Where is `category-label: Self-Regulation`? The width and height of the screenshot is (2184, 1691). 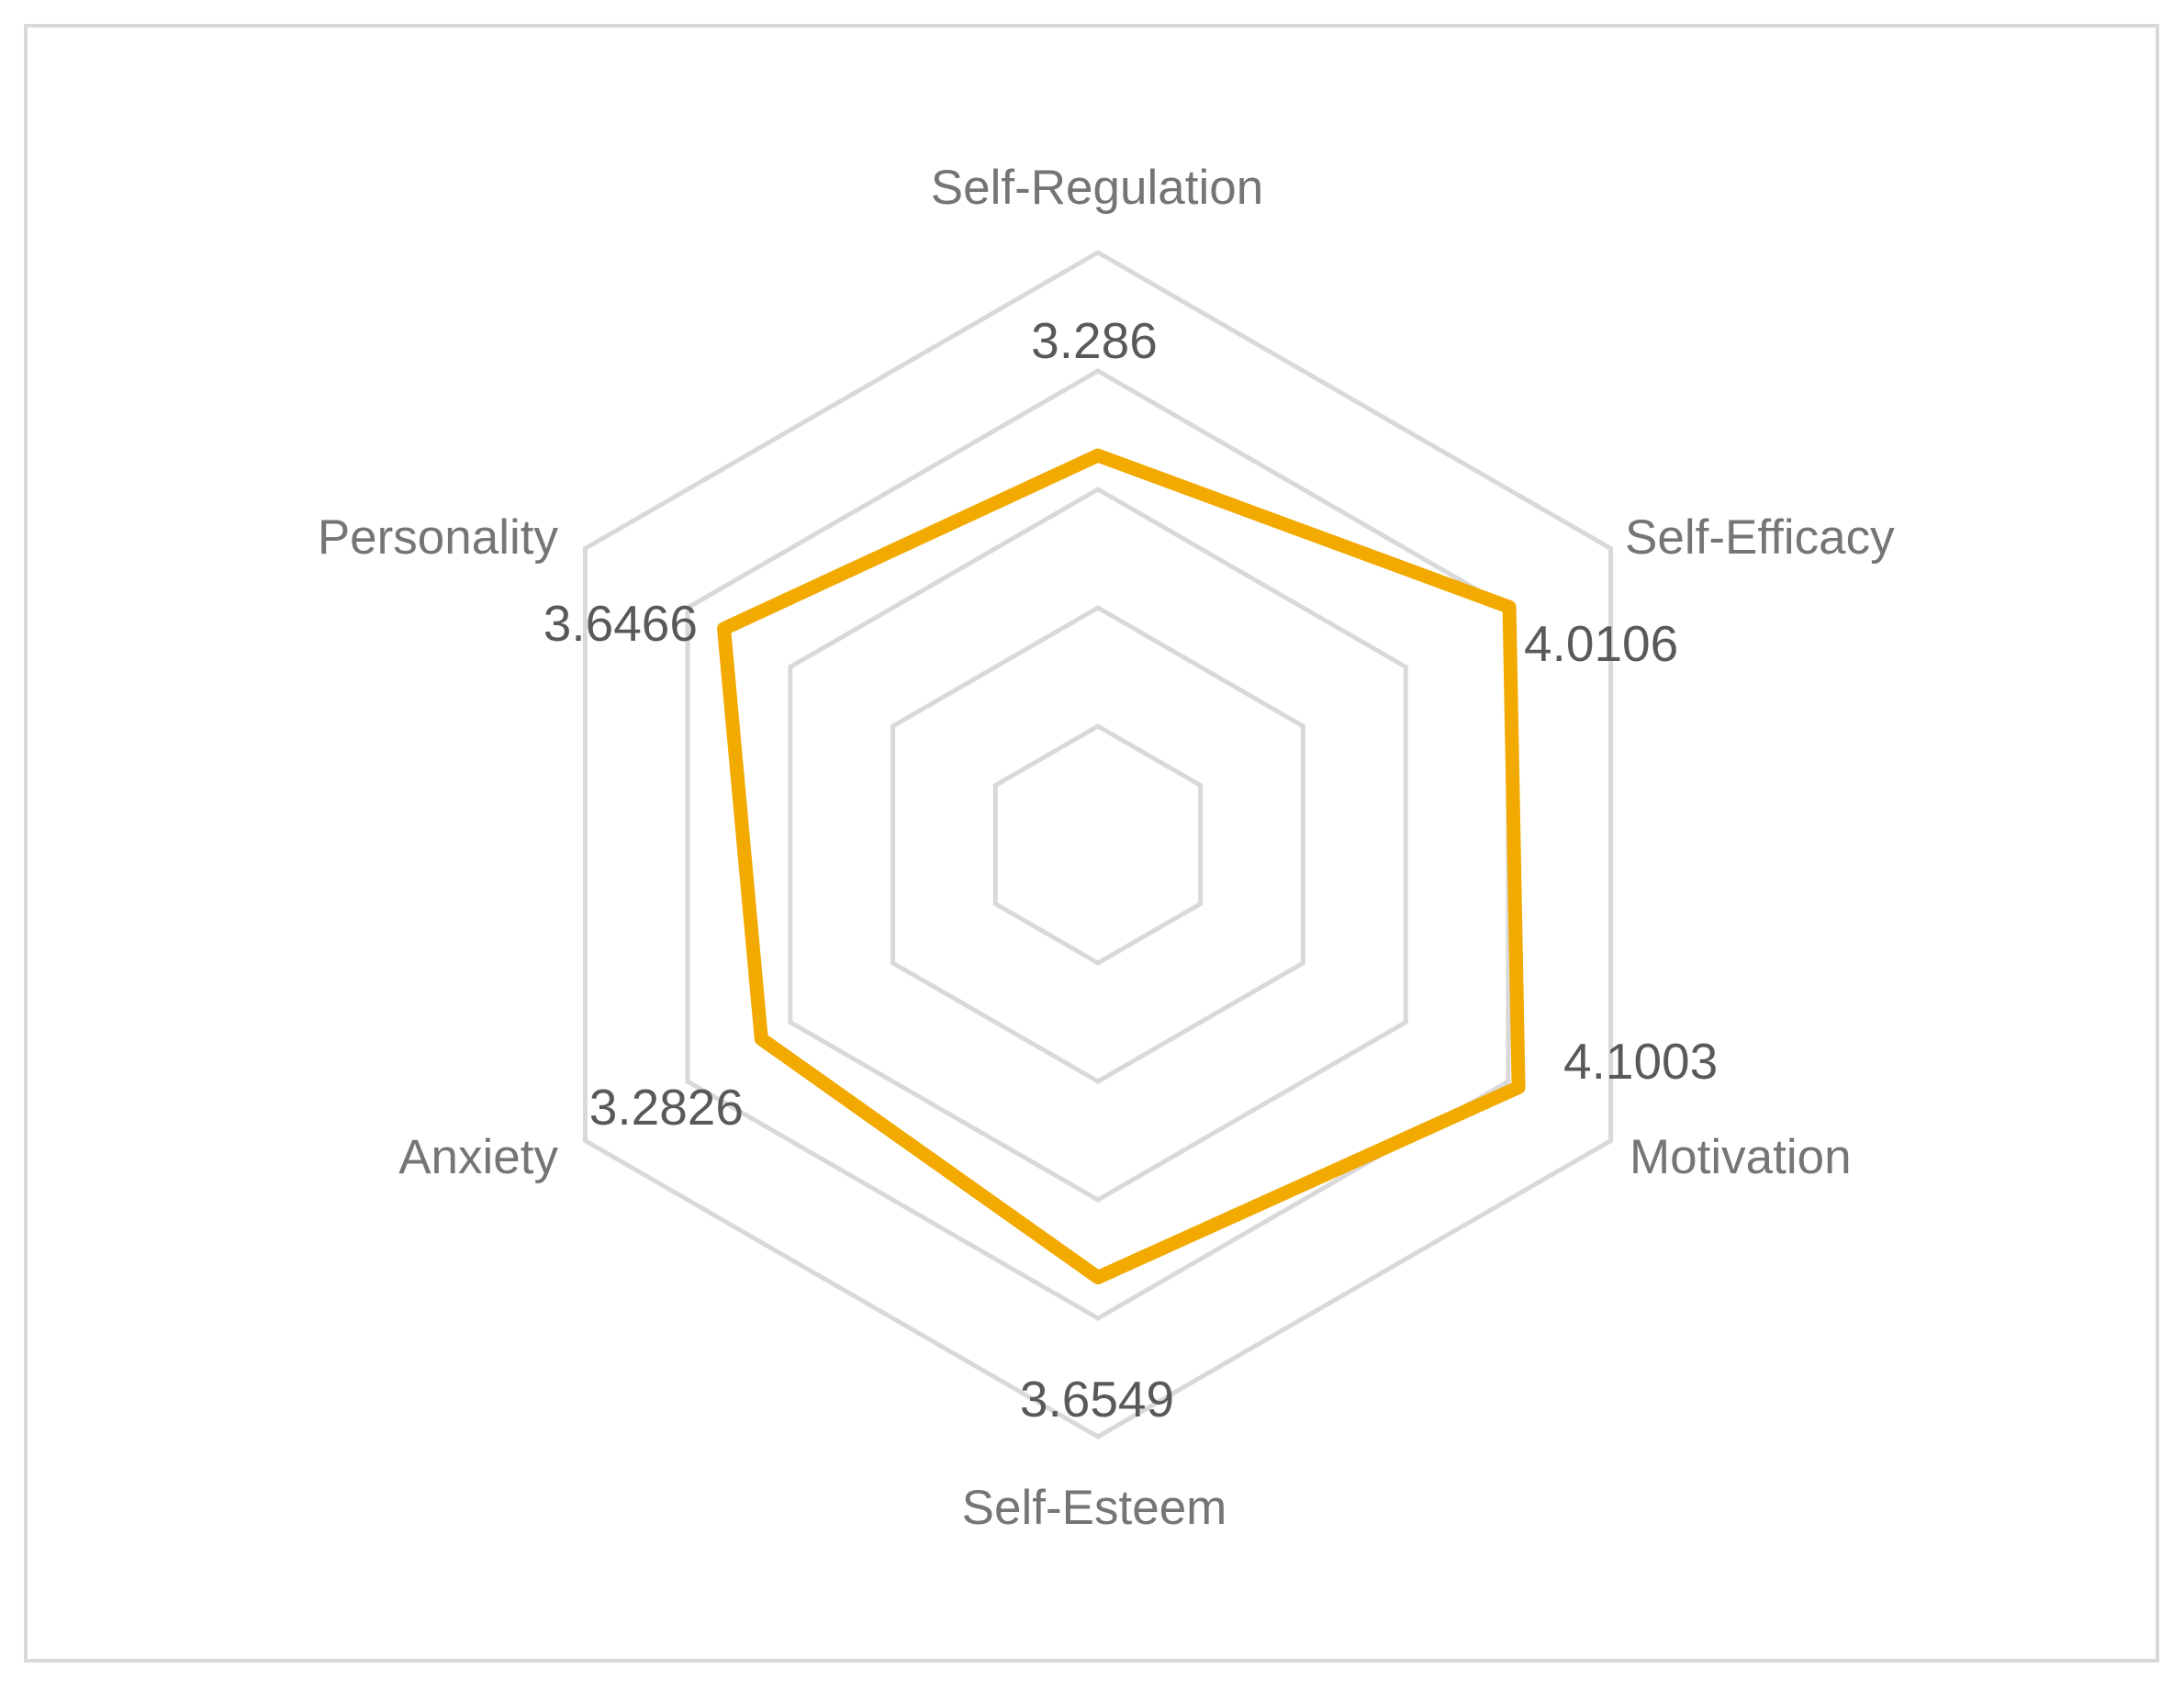 category-label: Self-Regulation is located at coordinates (1097, 188).